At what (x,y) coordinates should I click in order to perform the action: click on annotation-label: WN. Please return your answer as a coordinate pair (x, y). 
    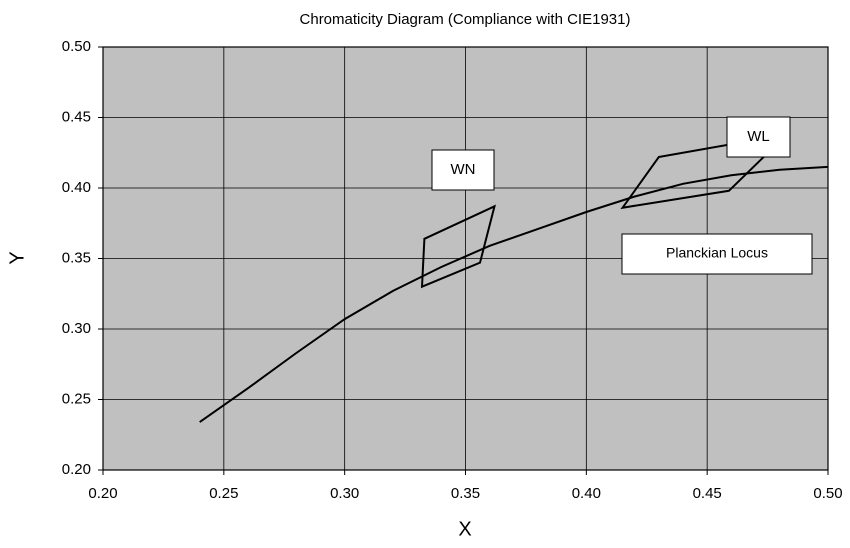
    Looking at the image, I should click on (463, 169).